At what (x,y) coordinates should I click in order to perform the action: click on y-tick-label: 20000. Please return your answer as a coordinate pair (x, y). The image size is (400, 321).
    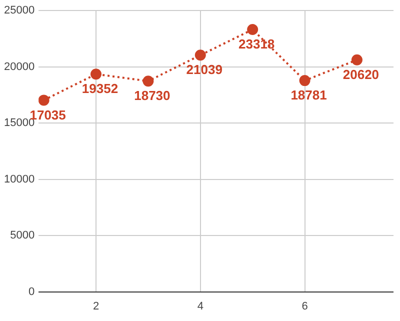
    Looking at the image, I should click on (19, 66).